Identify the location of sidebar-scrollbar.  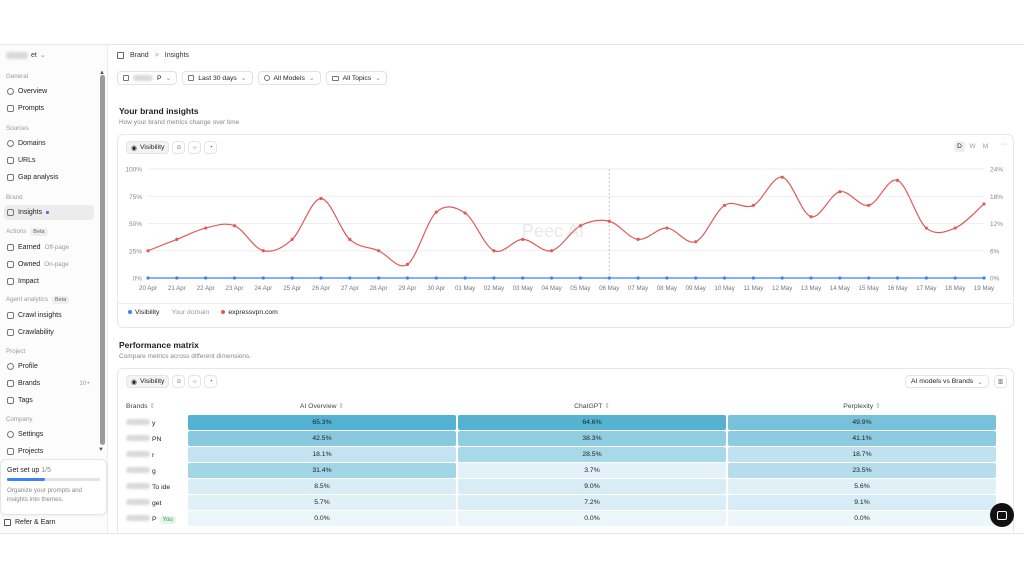
(102, 260).